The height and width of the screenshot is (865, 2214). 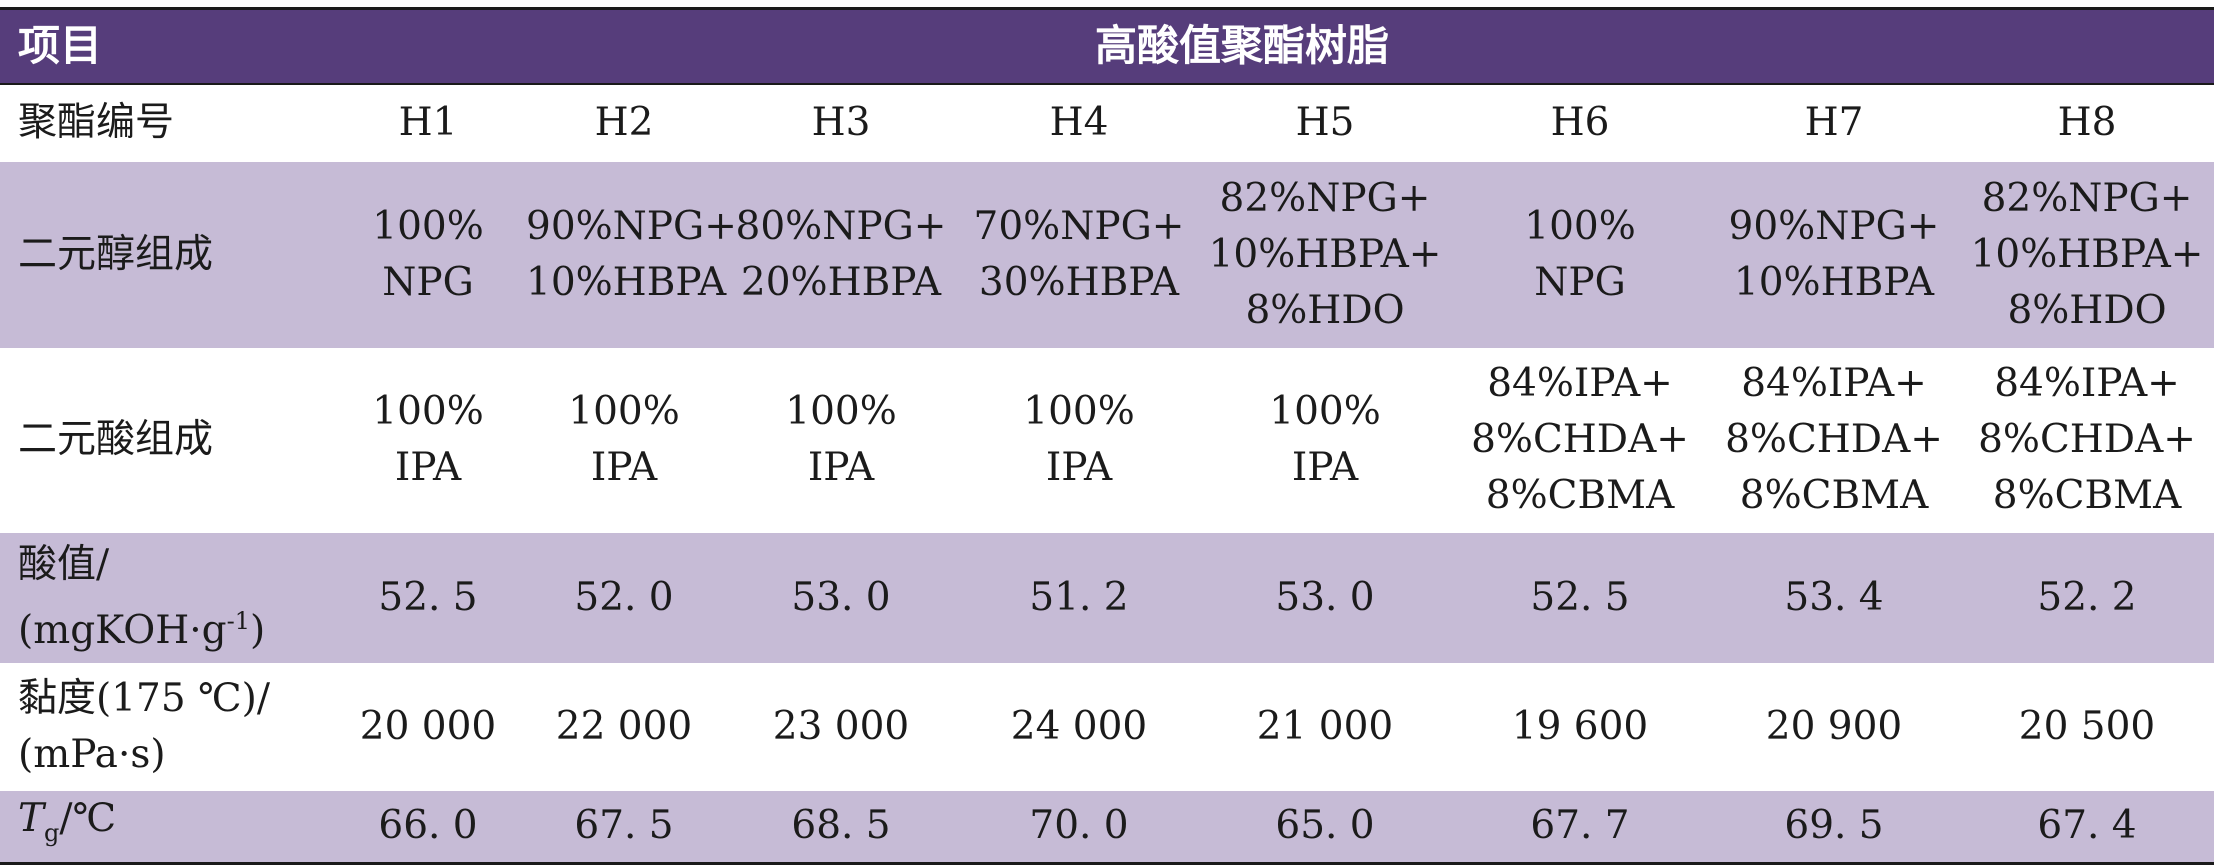 I want to click on viscosity-label-line2: (mPa·s), so click(x=92, y=754).